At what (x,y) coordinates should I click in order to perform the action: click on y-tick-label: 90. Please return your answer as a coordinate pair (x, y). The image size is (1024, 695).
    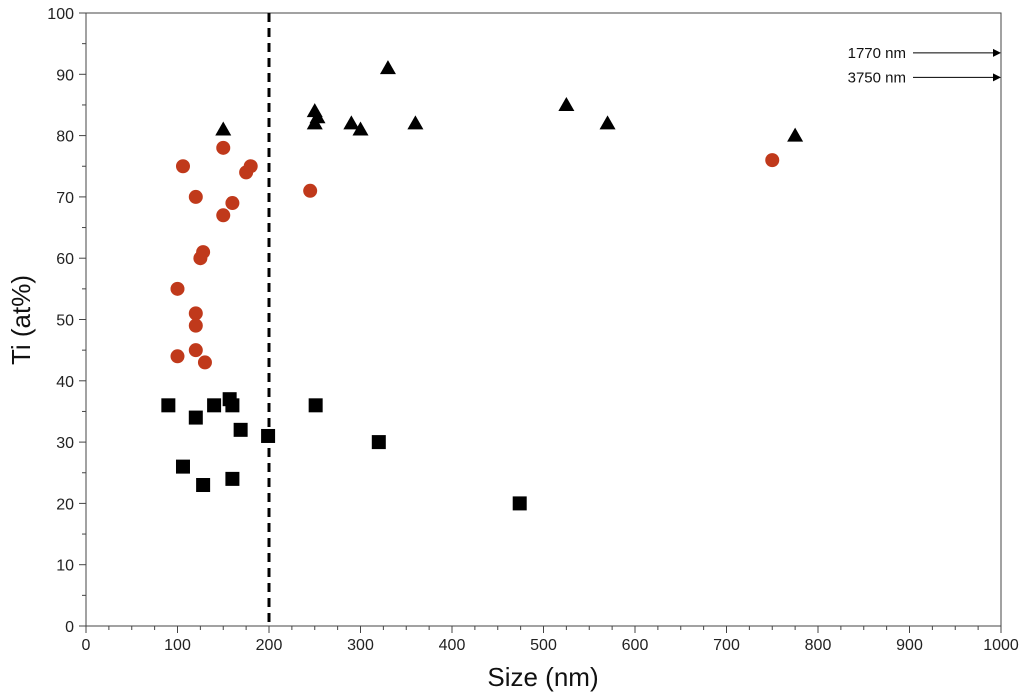
    Looking at the image, I should click on (65, 75).